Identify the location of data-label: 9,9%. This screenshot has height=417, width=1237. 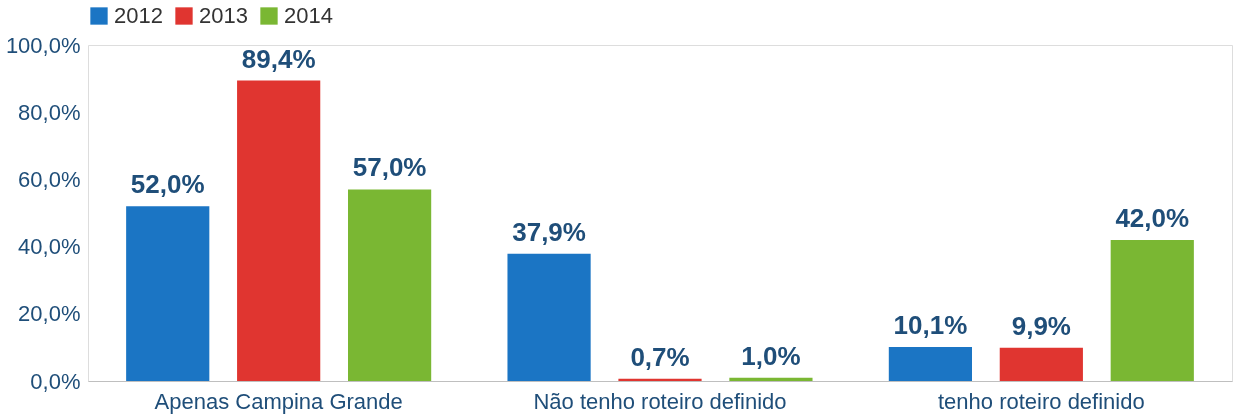
(1041, 325).